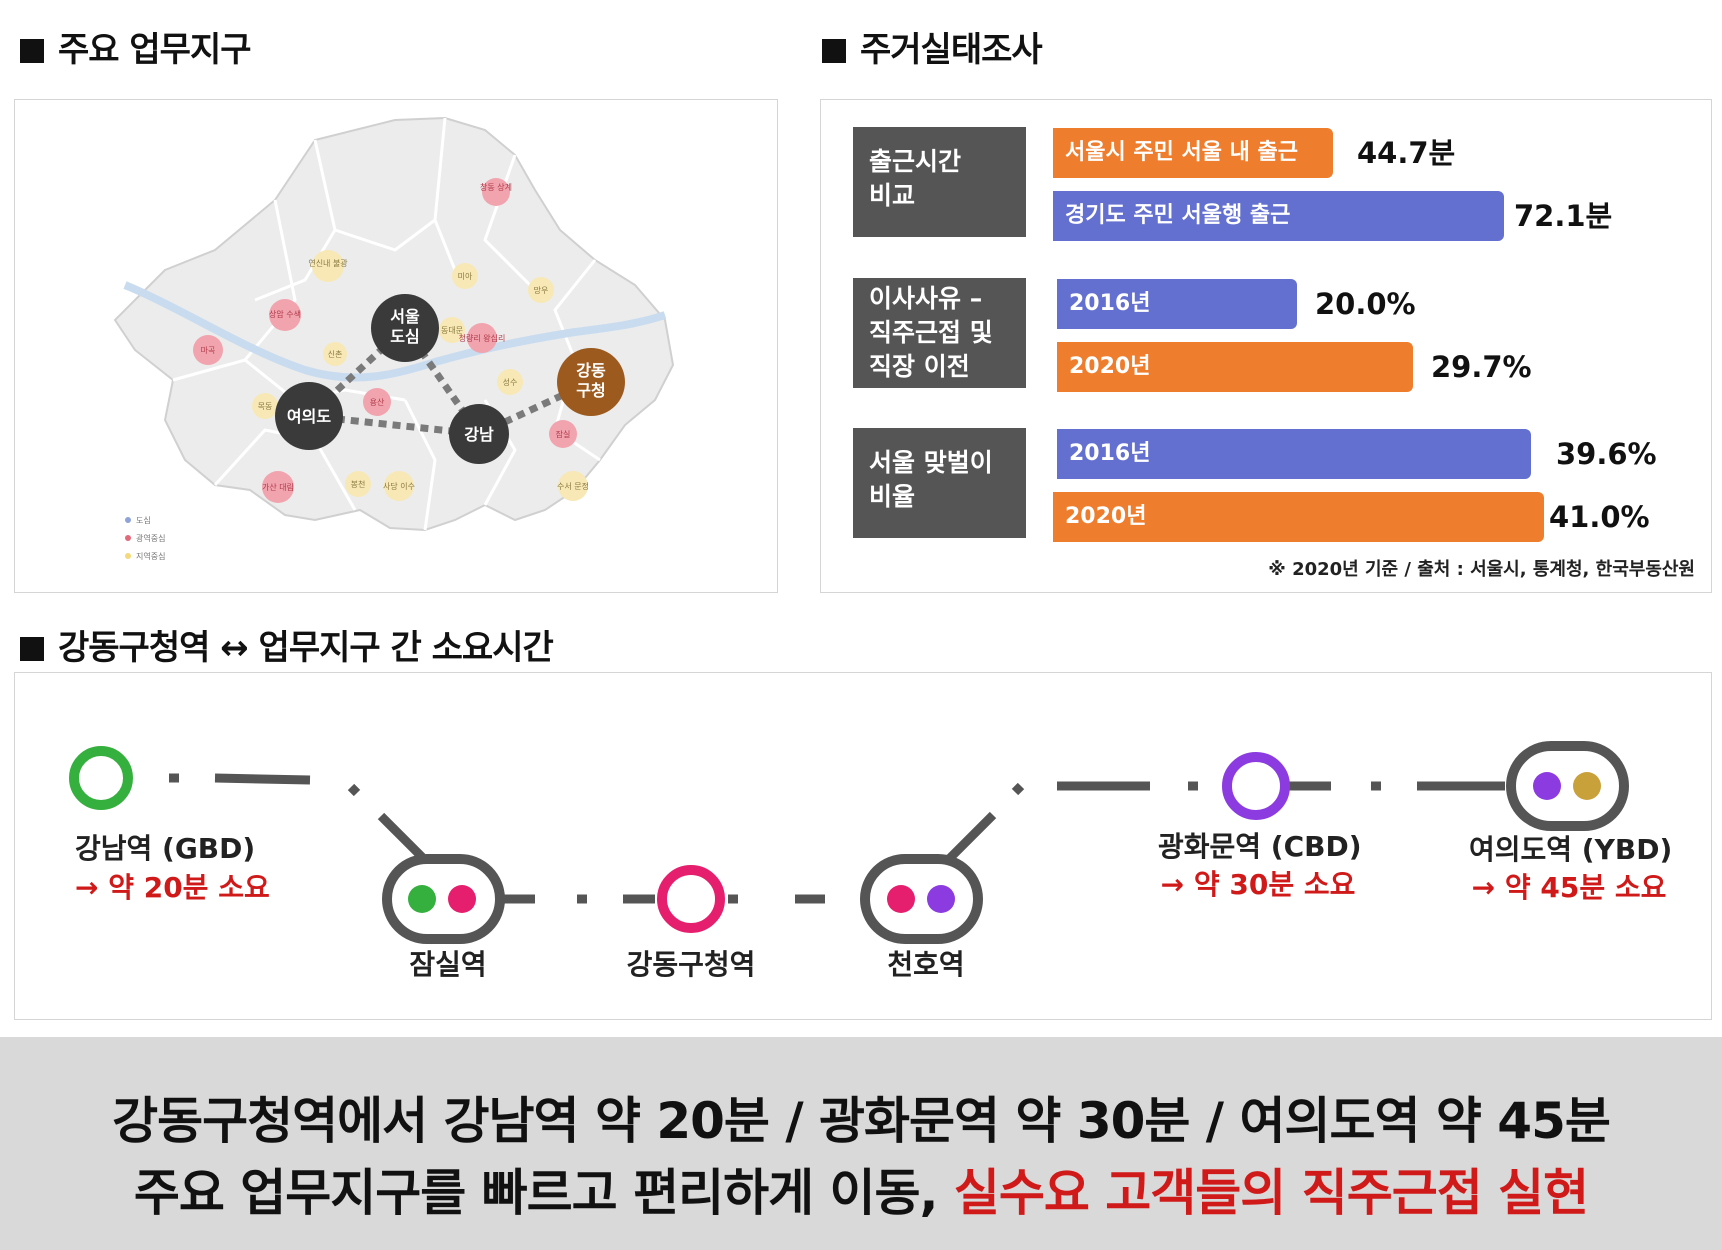 Image resolution: width=1722 pixels, height=1250 pixels. Describe the element at coordinates (941, 899) in the screenshot. I see `cheonho-line5-dot` at that location.